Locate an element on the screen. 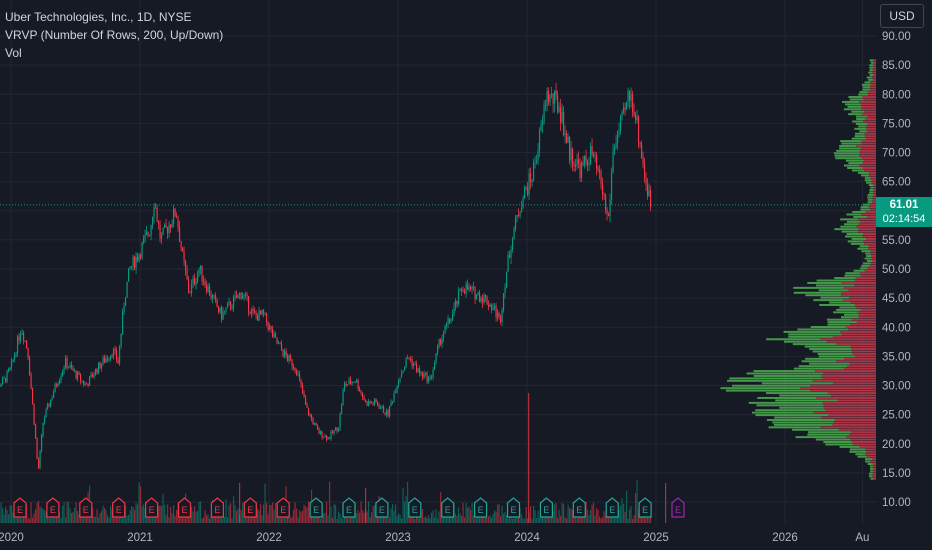 This screenshot has width=932, height=550. time-axis: 2020 2021 2022 2023 2024 2025 2026 Au is located at coordinates (434, 538).